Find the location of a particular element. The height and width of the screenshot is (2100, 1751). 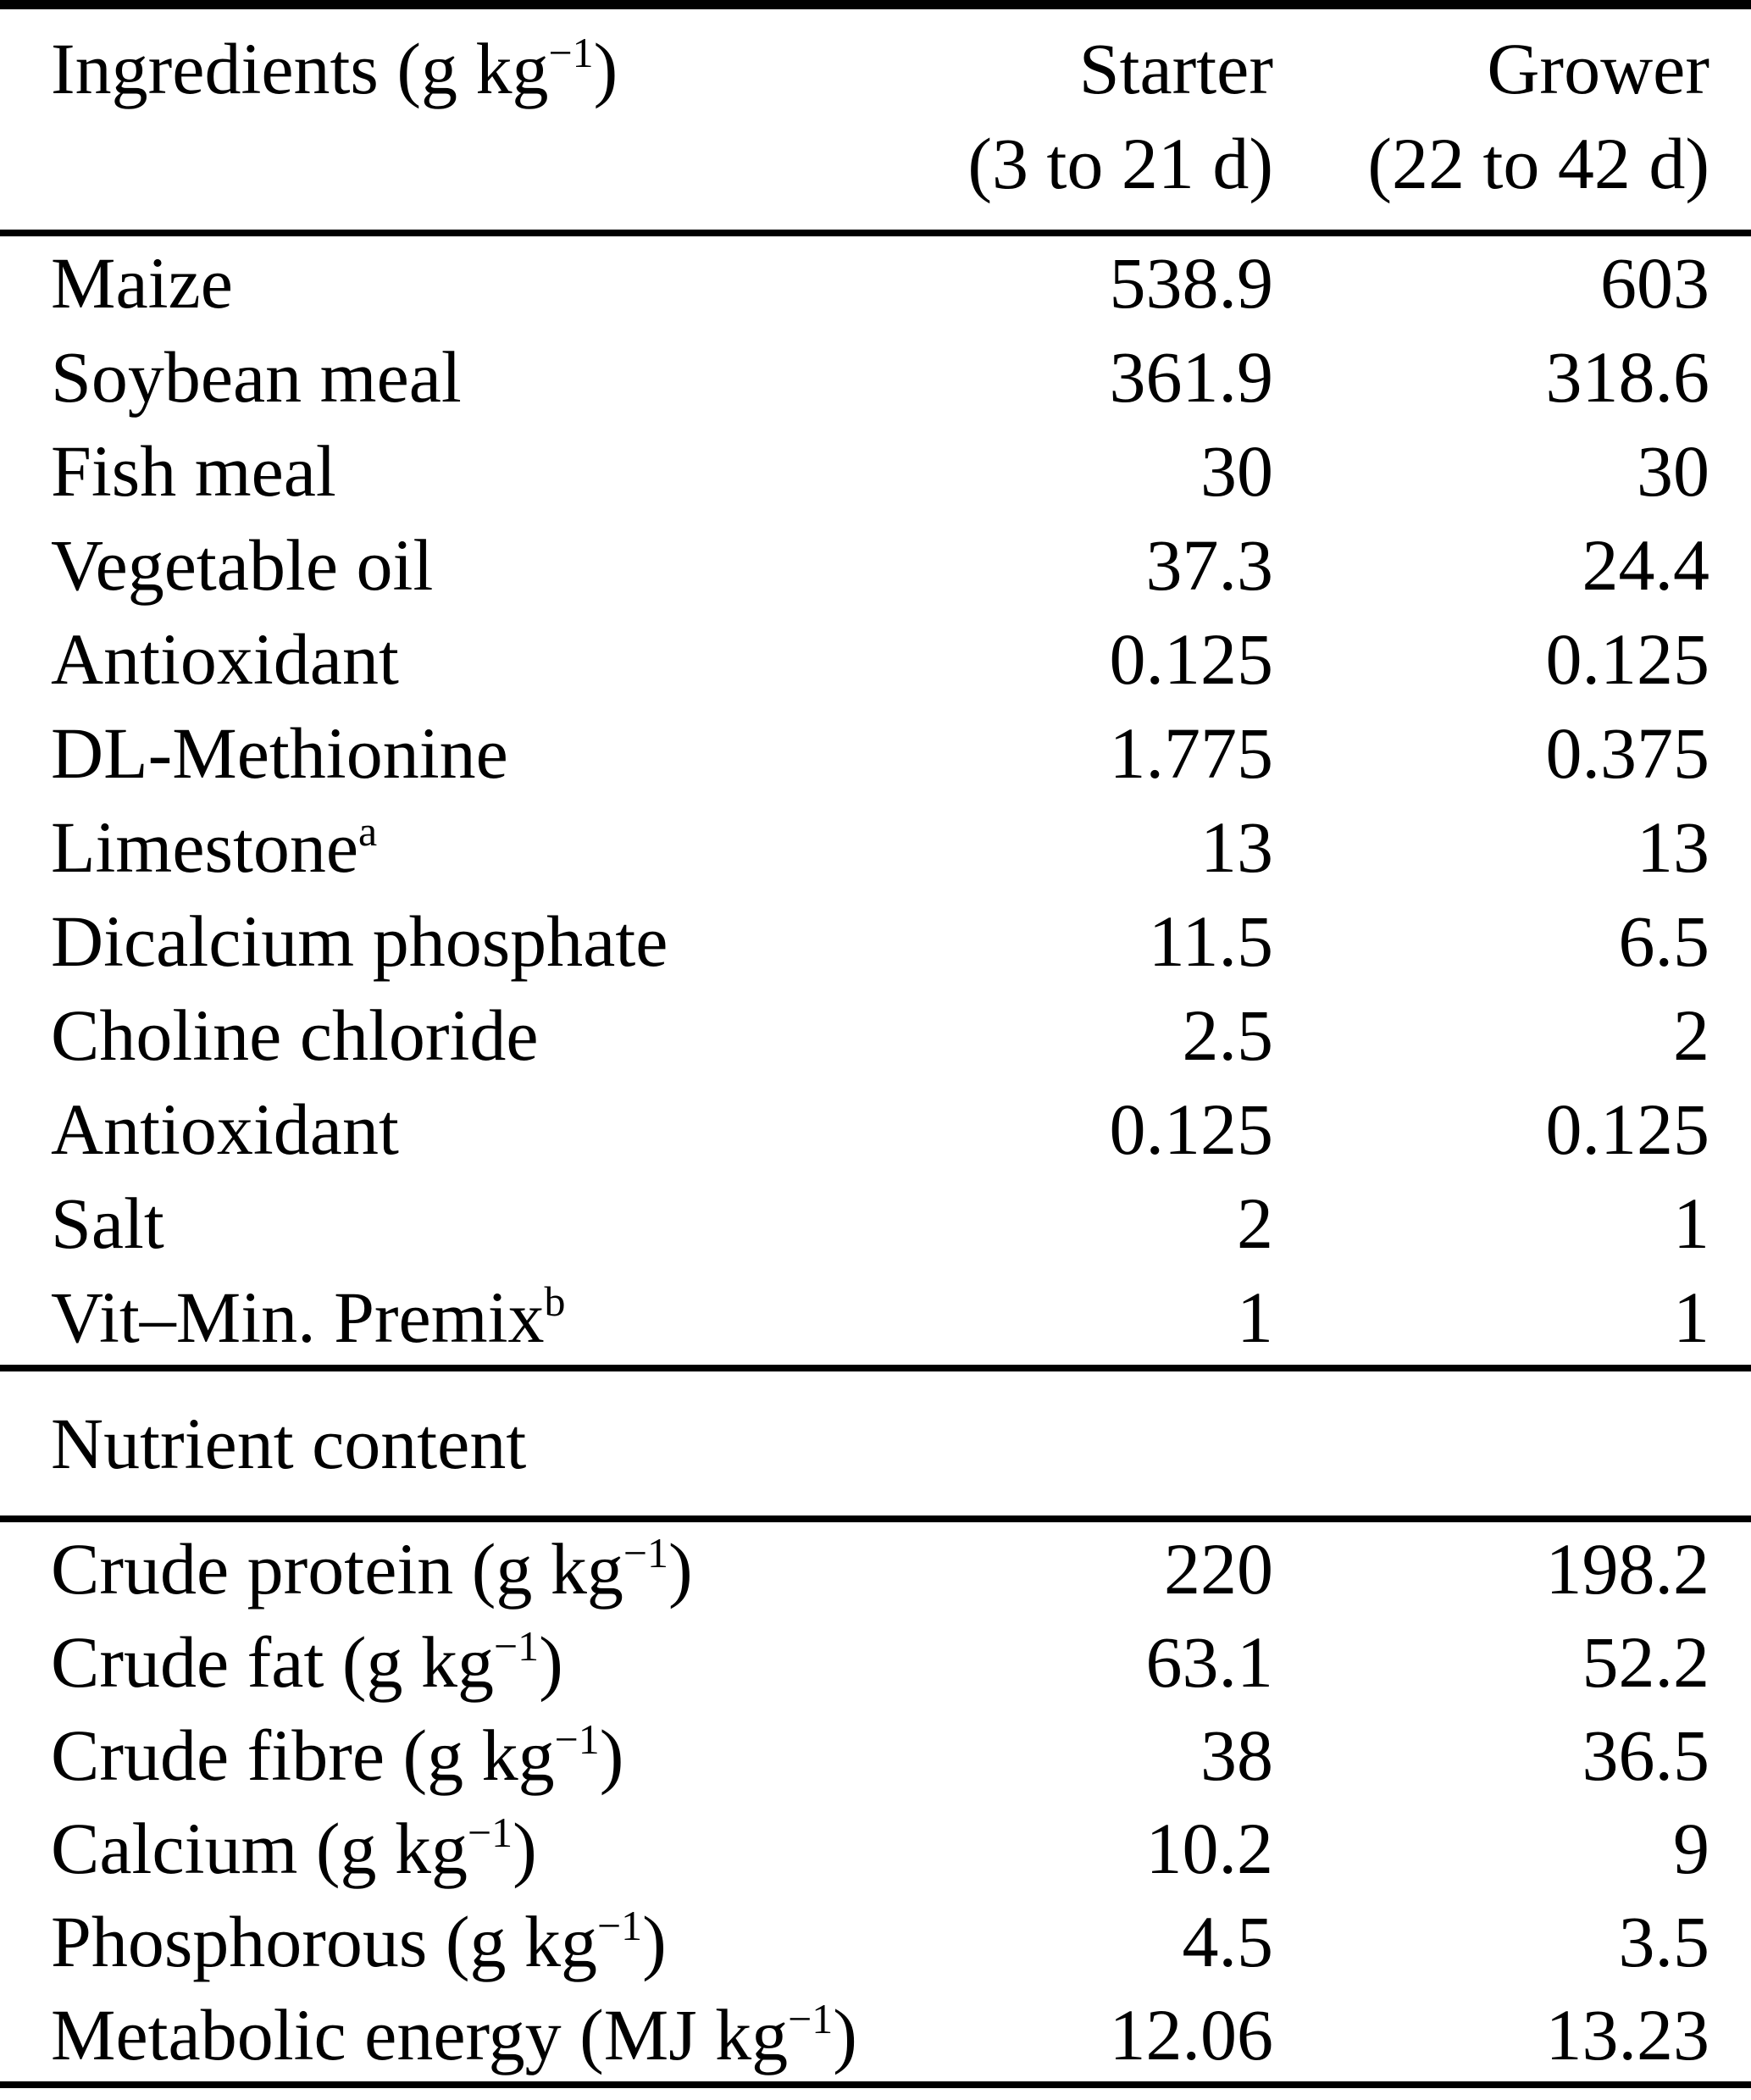

starter-value: 361.9 is located at coordinates (1192, 377).